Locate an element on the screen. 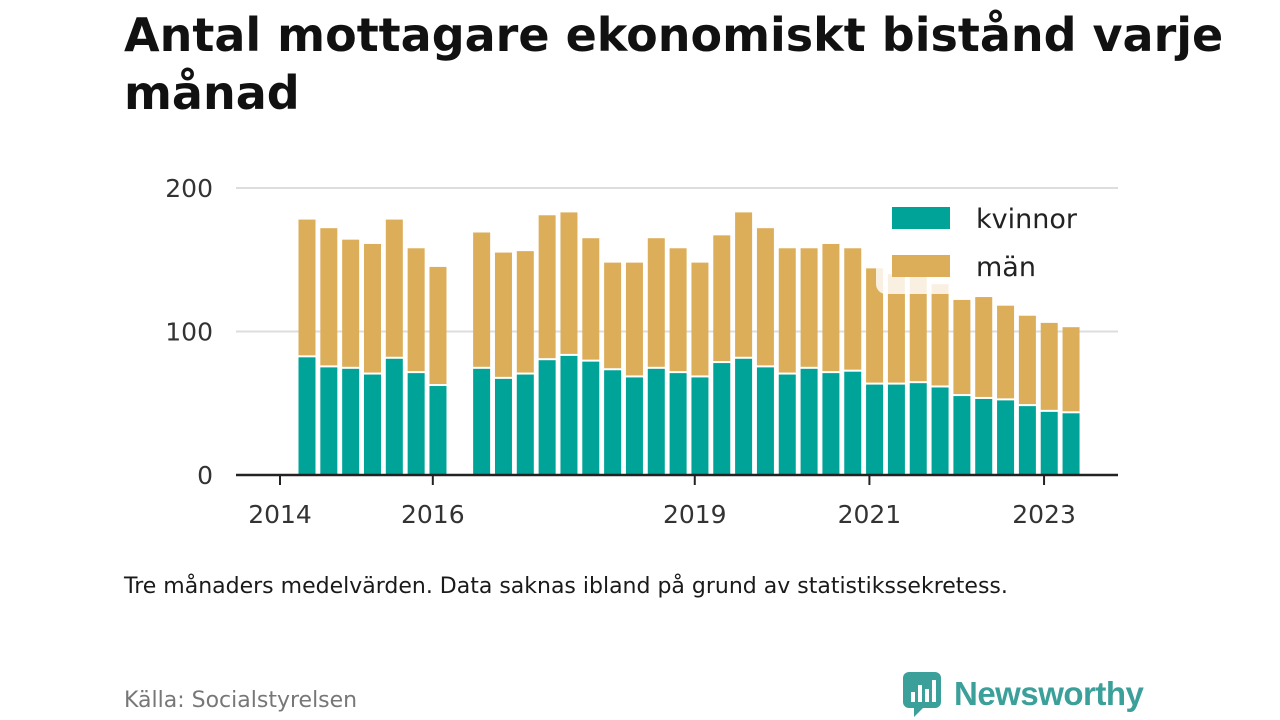 The image size is (1280, 720). x-tick-label: 2014 is located at coordinates (280, 514).